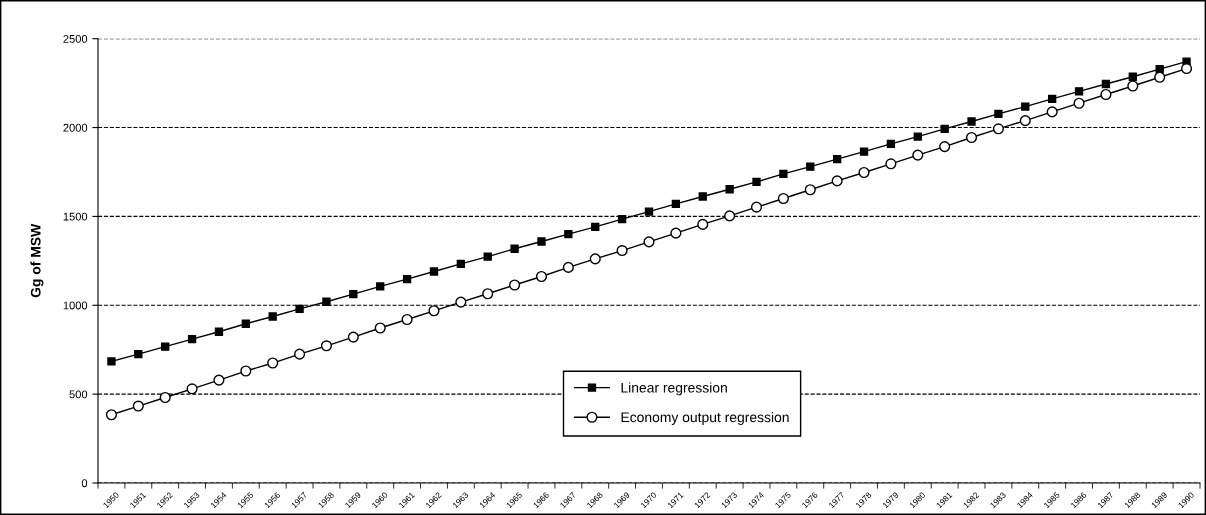 This screenshot has width=1206, height=515. Describe the element at coordinates (75, 305) in the screenshot. I see `y-tick-label: 1000` at that location.